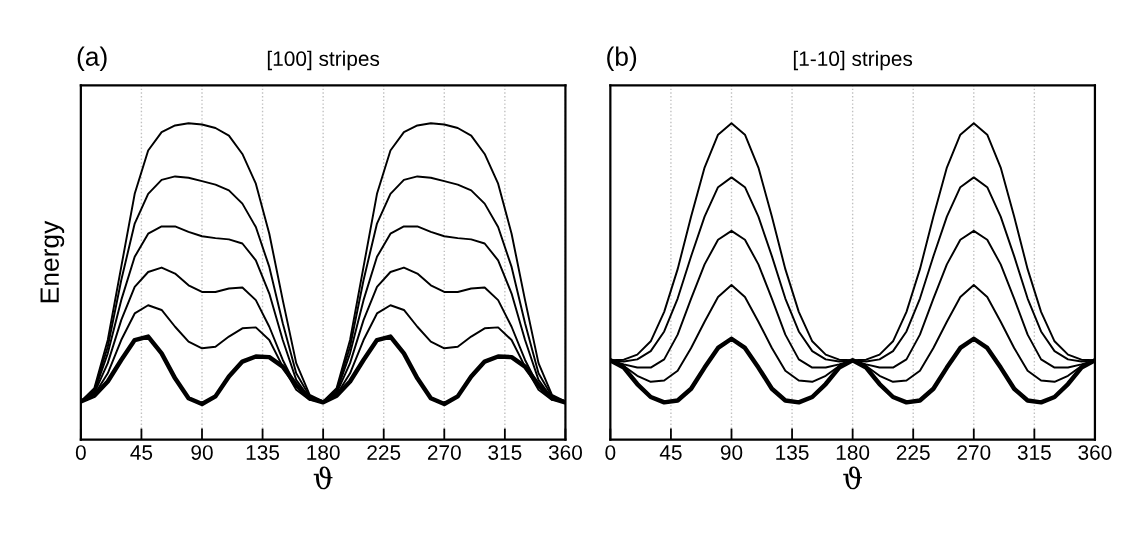 The height and width of the screenshot is (533, 1123). What do you see at coordinates (52, 261) in the screenshot?
I see `y-axis-title: Energy` at bounding box center [52, 261].